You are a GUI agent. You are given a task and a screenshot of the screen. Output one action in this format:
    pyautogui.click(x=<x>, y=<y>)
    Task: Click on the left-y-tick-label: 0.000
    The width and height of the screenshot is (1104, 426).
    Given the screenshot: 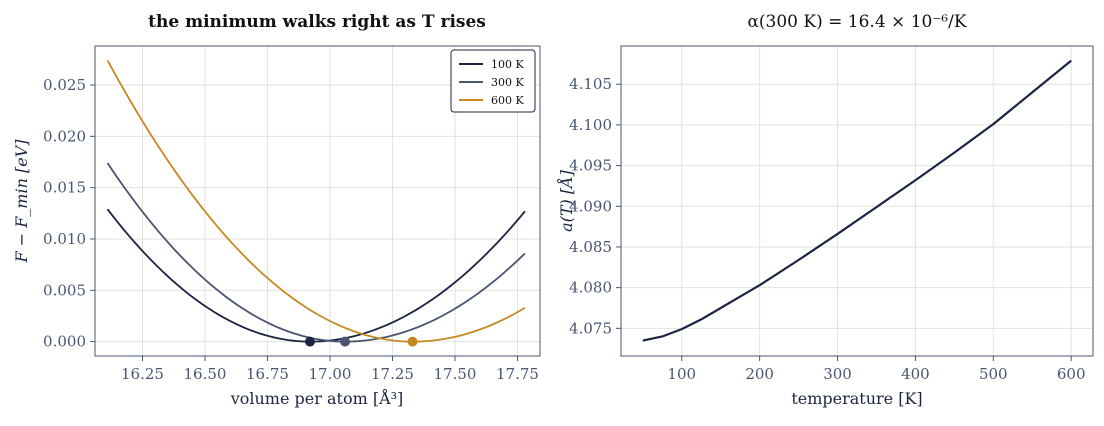 What is the action you would take?
    pyautogui.click(x=64, y=342)
    